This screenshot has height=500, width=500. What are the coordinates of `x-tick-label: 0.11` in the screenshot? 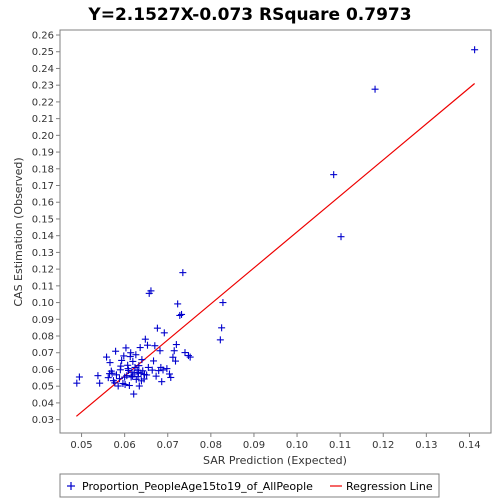 It's located at (340, 445).